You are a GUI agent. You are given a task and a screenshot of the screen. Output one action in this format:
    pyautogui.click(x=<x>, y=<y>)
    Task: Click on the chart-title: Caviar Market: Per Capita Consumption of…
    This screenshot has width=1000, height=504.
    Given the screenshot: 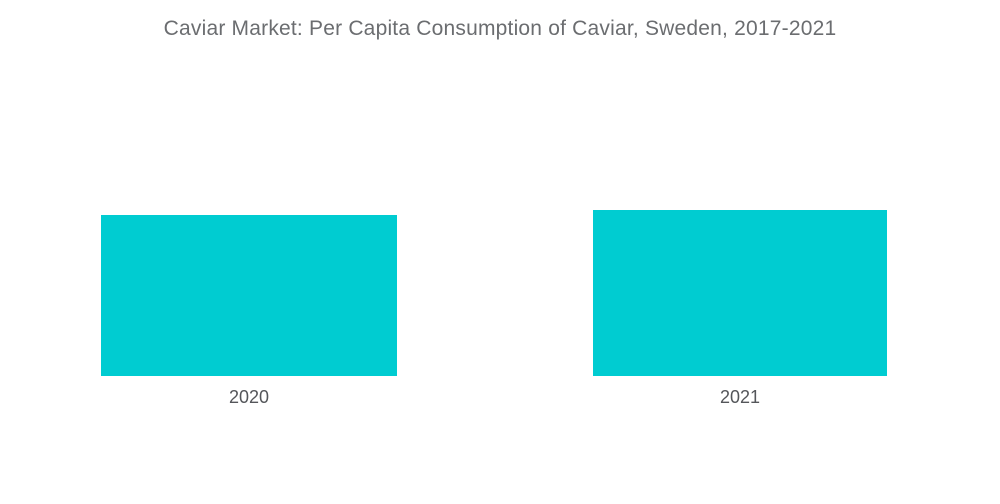 What is the action you would take?
    pyautogui.click(x=500, y=28)
    